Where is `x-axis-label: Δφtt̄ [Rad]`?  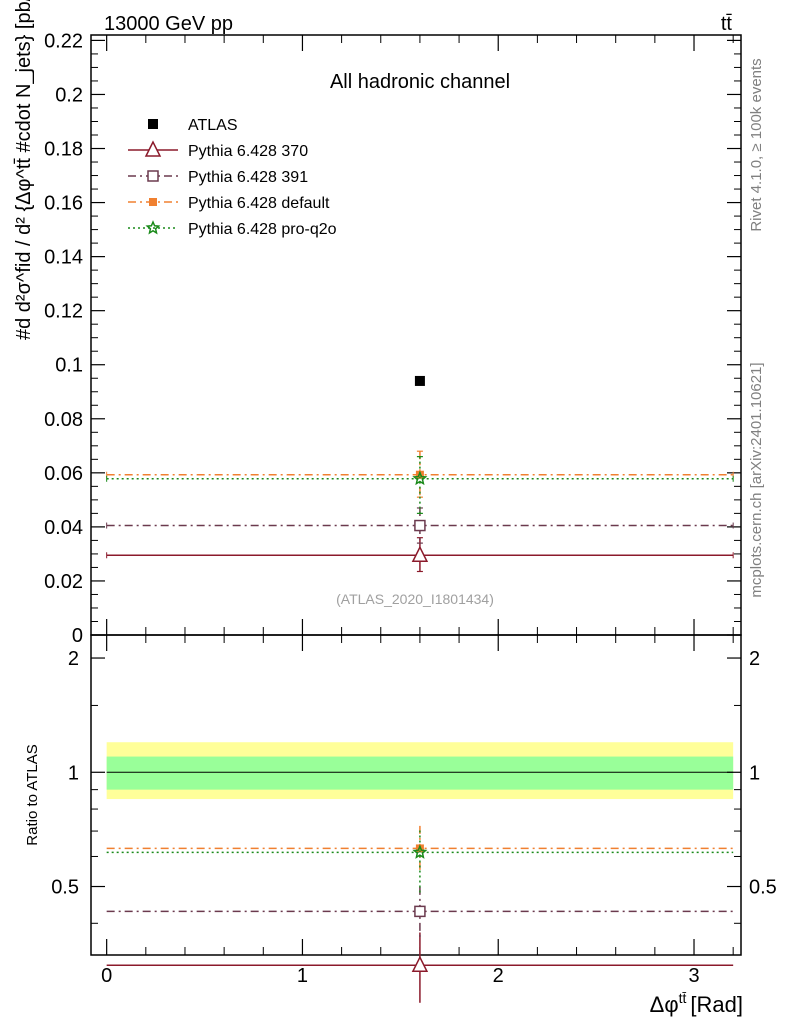
x-axis-label: Δφtt̄ [Rad] is located at coordinates (696, 1003).